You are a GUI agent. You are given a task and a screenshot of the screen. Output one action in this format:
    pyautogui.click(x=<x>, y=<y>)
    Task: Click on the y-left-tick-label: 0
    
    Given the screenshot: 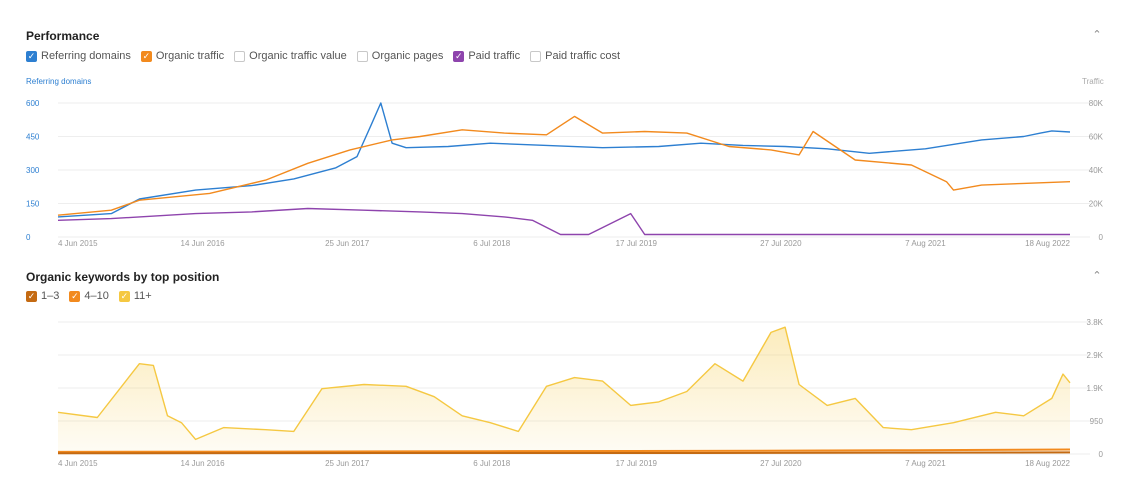 What is the action you would take?
    pyautogui.click(x=28, y=237)
    